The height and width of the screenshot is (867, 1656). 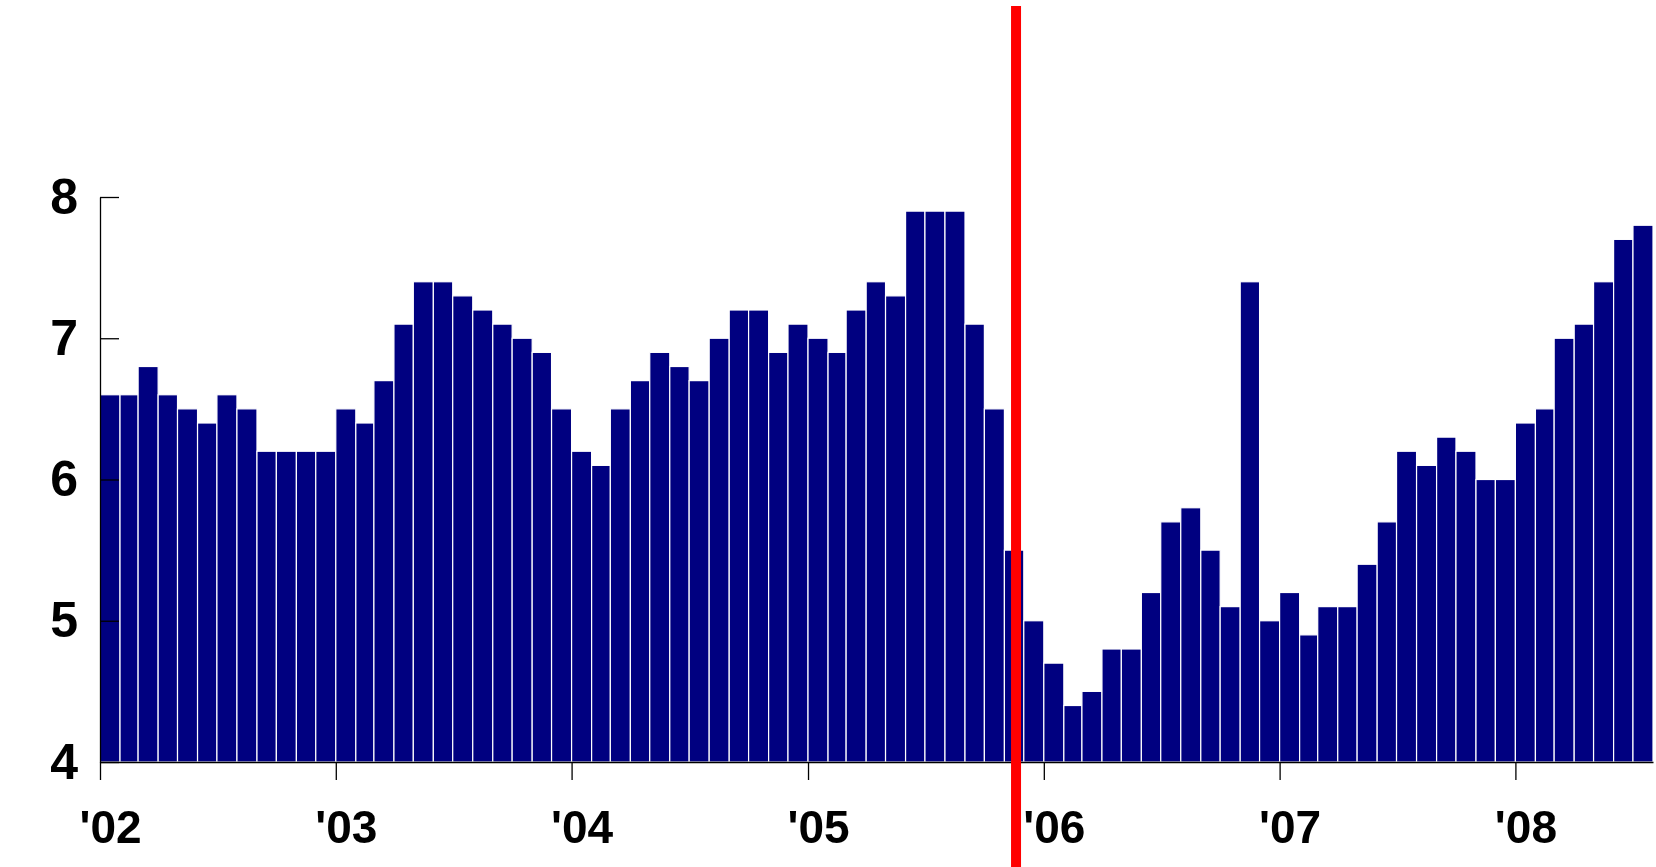 I want to click on y-tick-label: 6, so click(x=64, y=479).